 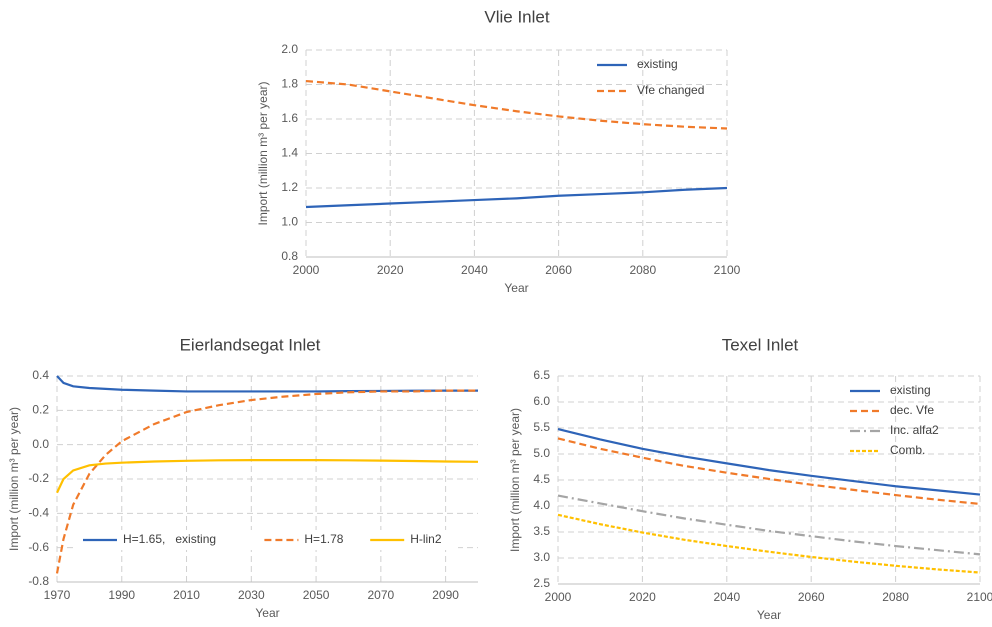 What do you see at coordinates (516, 16) in the screenshot?
I see `chart-title: Vlie Inlet` at bounding box center [516, 16].